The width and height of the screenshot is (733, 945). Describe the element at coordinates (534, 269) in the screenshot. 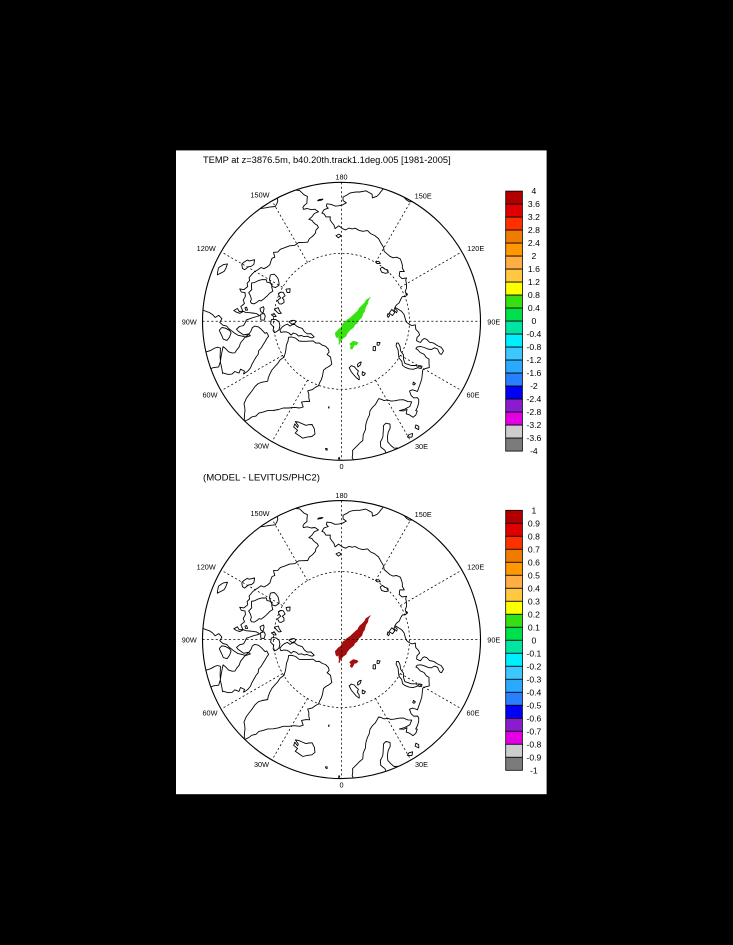

I see `svg-text: 1.6` at that location.